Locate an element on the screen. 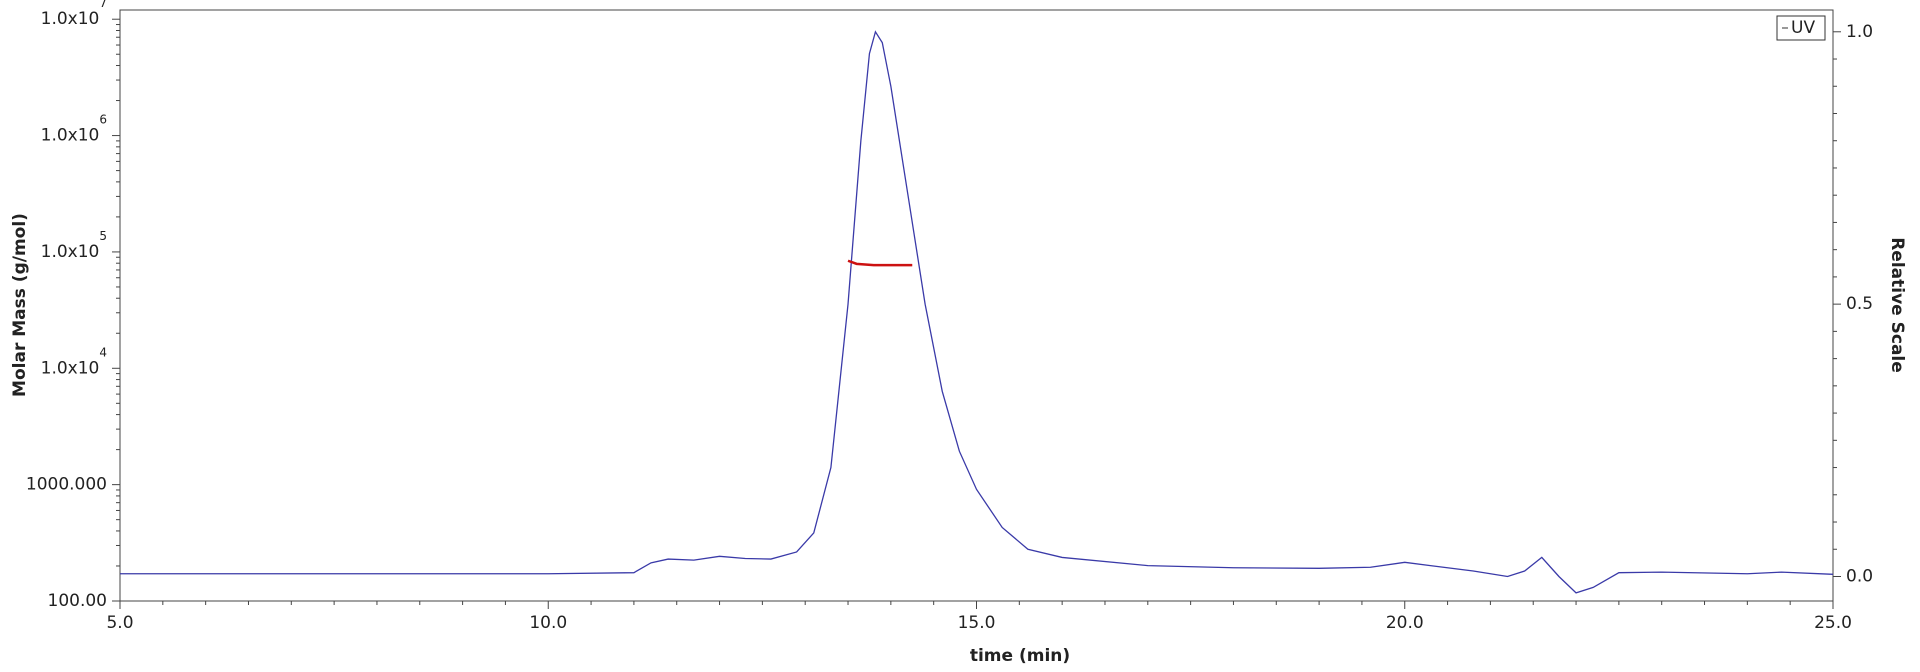 This screenshot has height=672, width=1920. series-line is located at coordinates (880, 263).